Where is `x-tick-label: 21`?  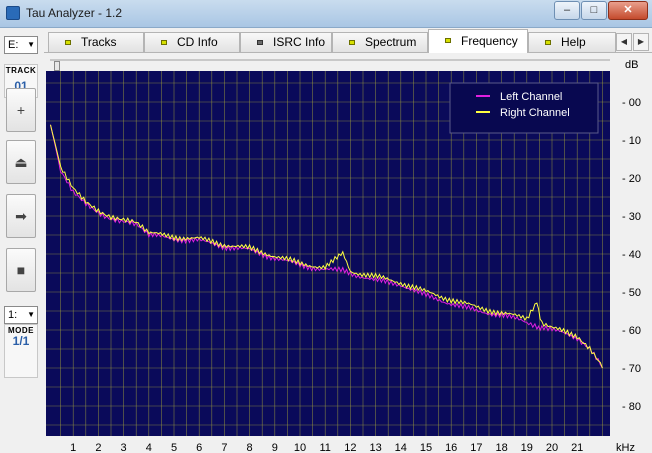
x-tick-label: 21 is located at coordinates (577, 447).